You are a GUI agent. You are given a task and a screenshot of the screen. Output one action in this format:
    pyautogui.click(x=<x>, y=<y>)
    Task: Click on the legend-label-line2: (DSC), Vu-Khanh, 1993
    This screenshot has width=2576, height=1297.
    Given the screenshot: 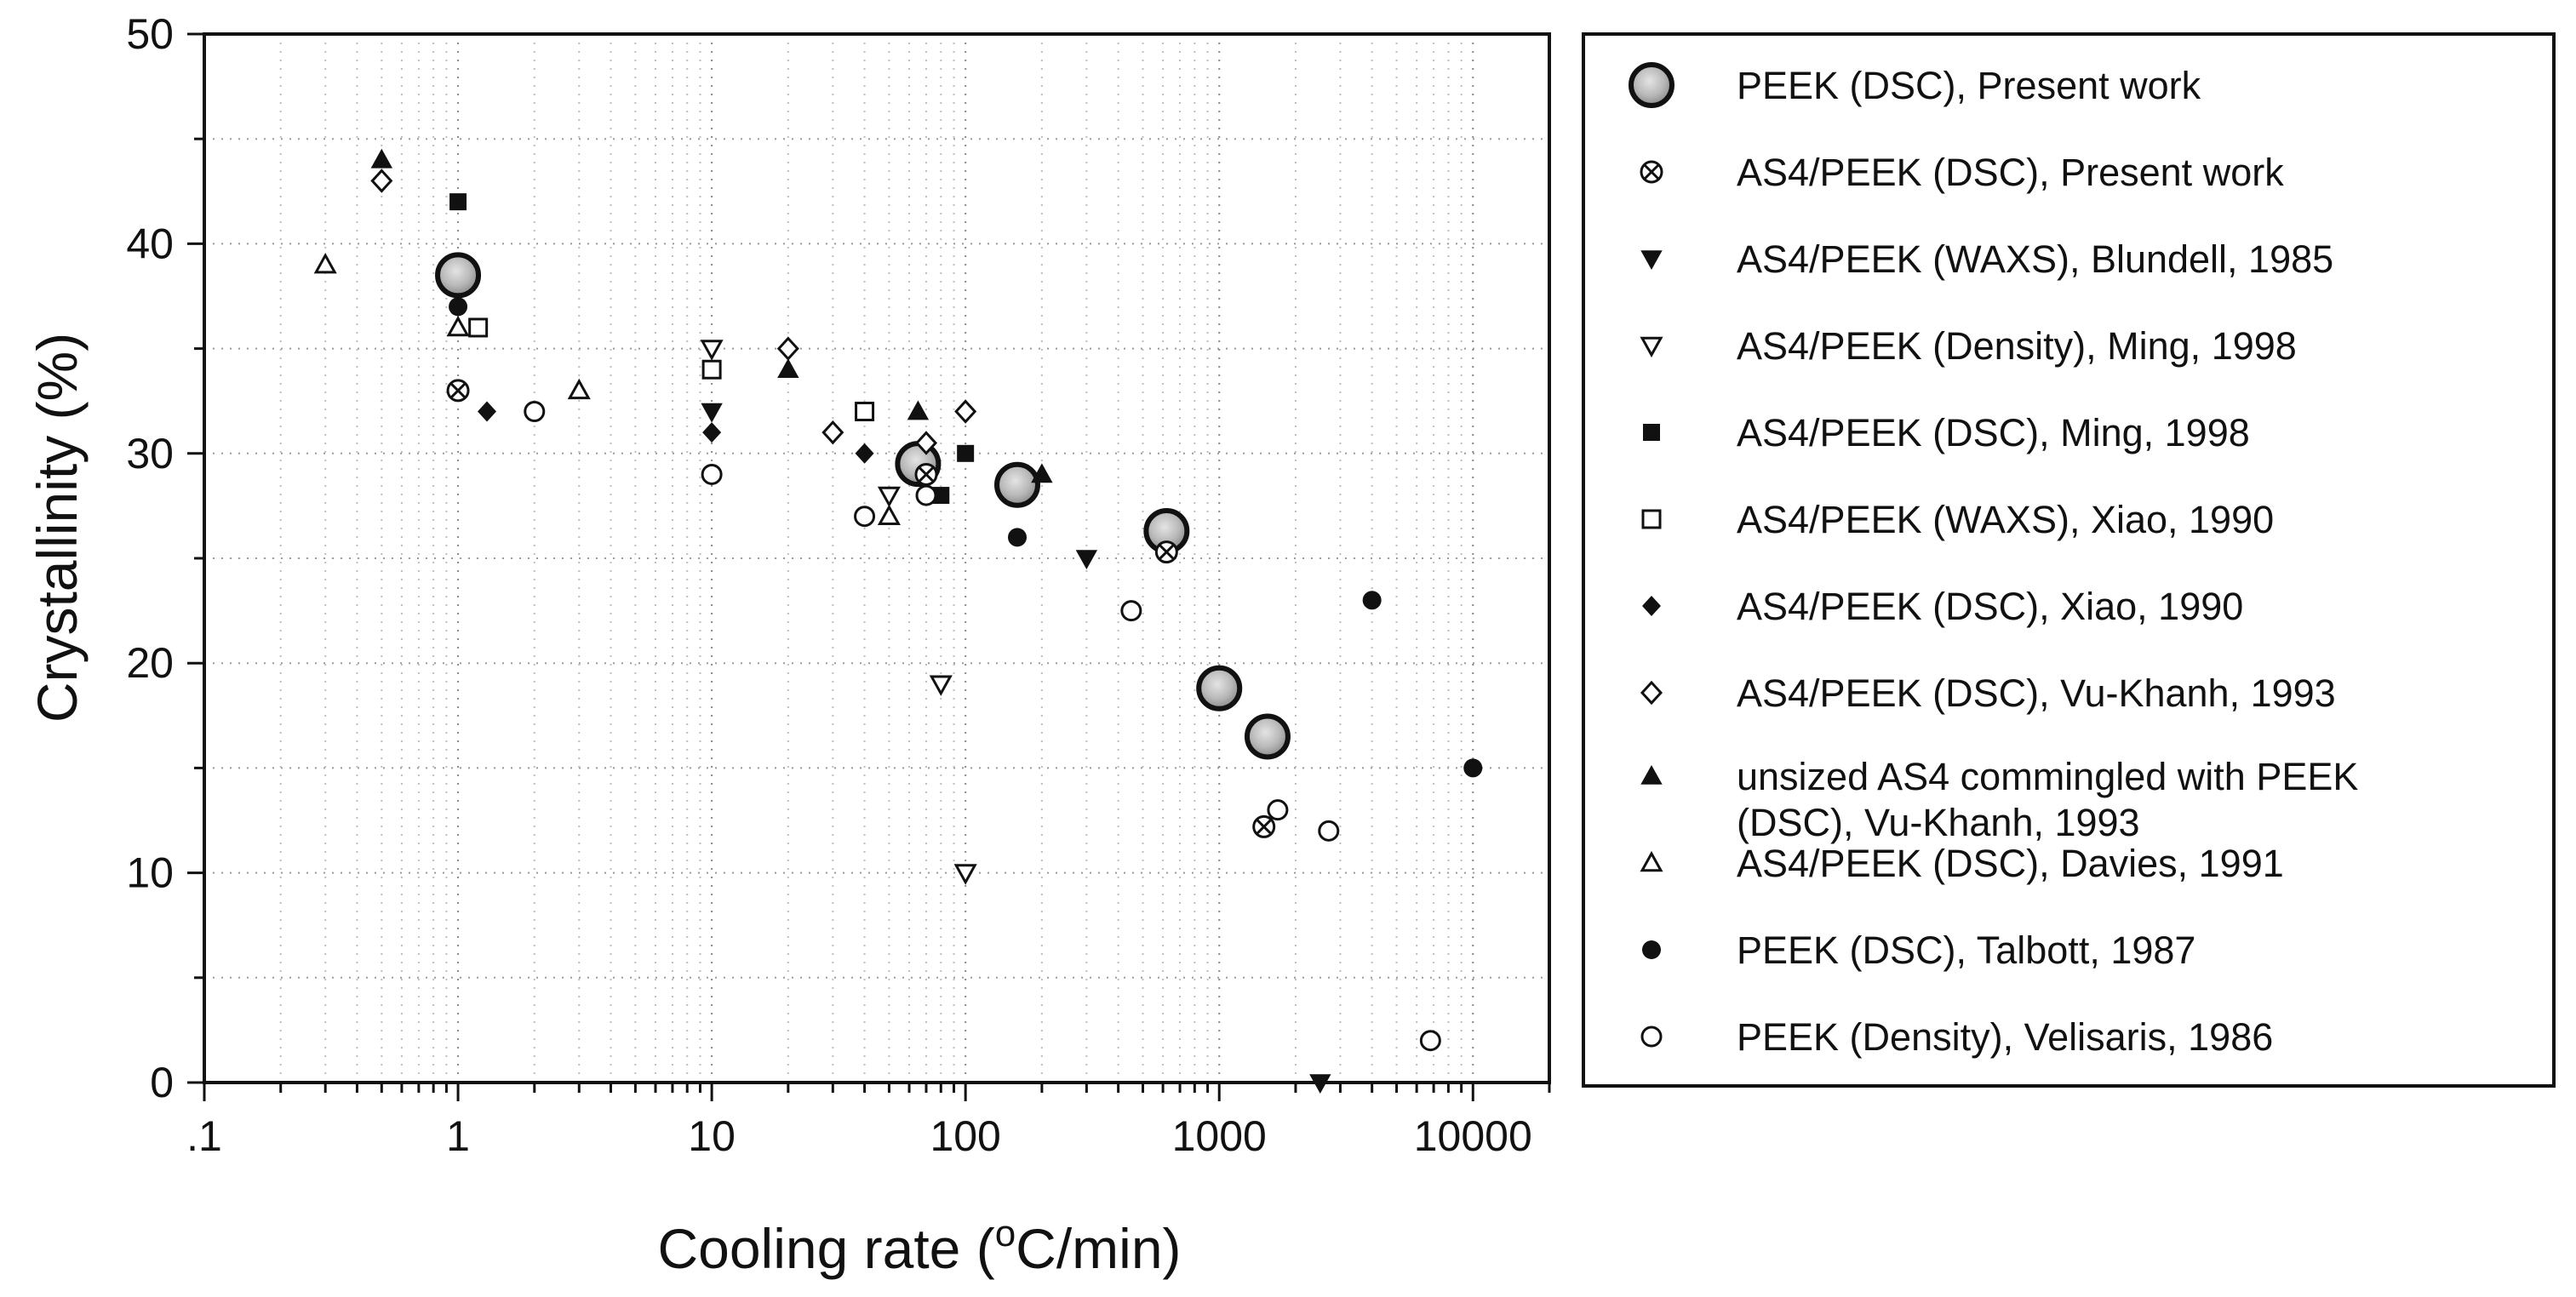 What is the action you would take?
    pyautogui.click(x=1938, y=823)
    